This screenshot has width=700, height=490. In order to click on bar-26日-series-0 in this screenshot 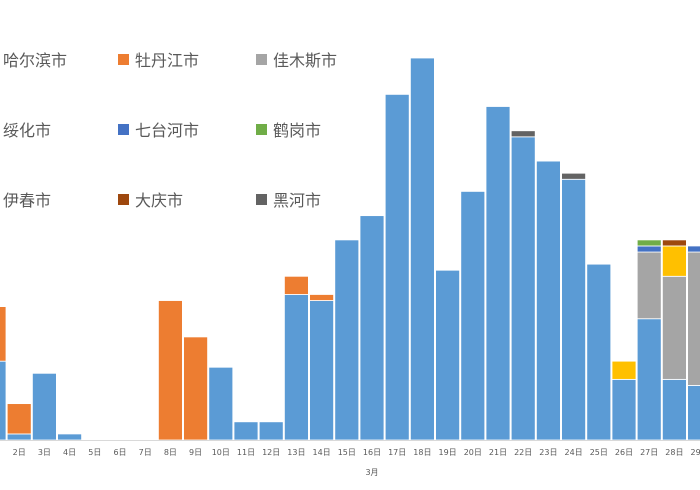, I will do `click(624, 409)`.